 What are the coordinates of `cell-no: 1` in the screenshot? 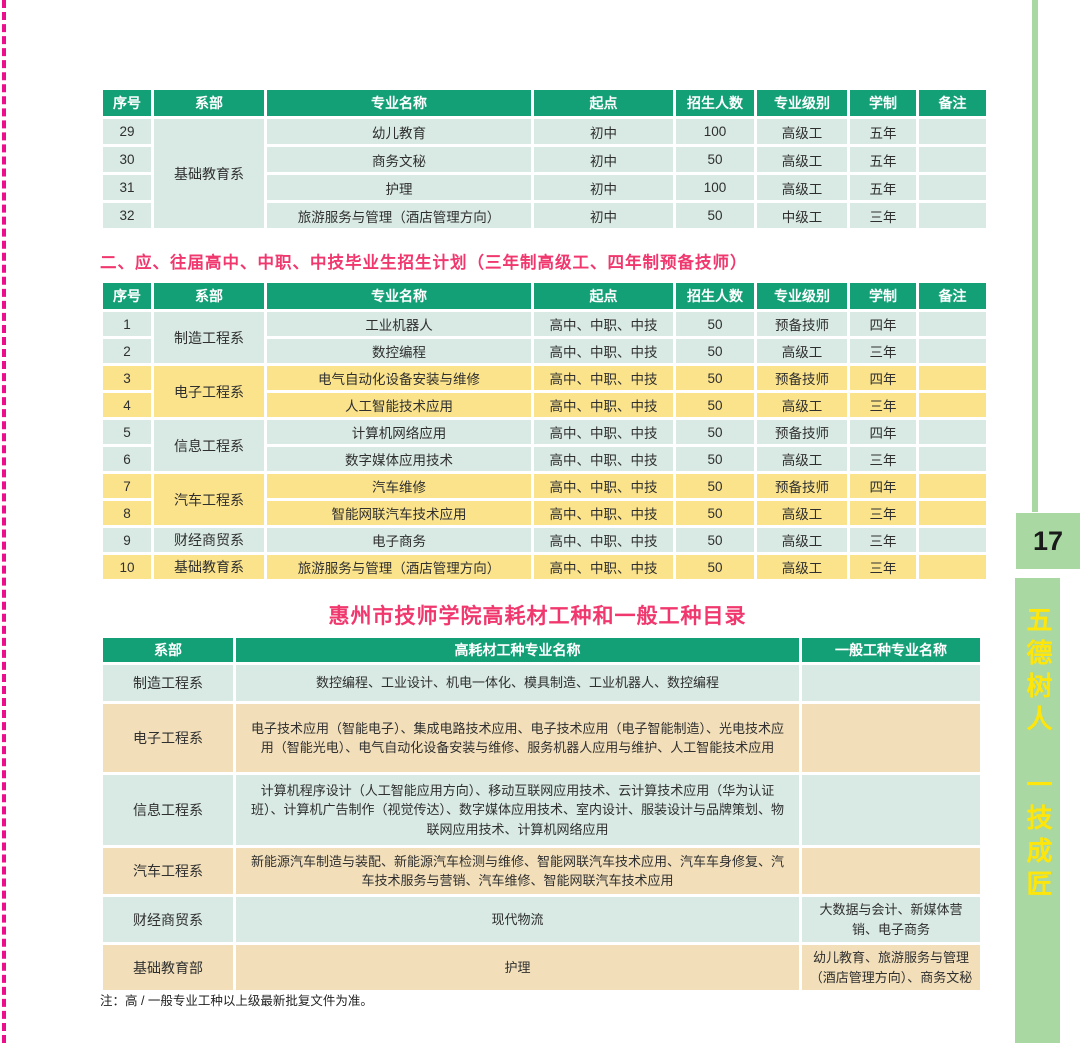 It's located at (127, 324).